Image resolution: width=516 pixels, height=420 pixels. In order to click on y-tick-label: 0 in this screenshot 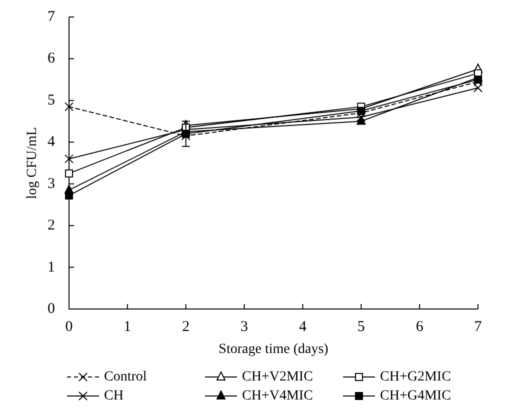, I will do `click(51, 309)`.